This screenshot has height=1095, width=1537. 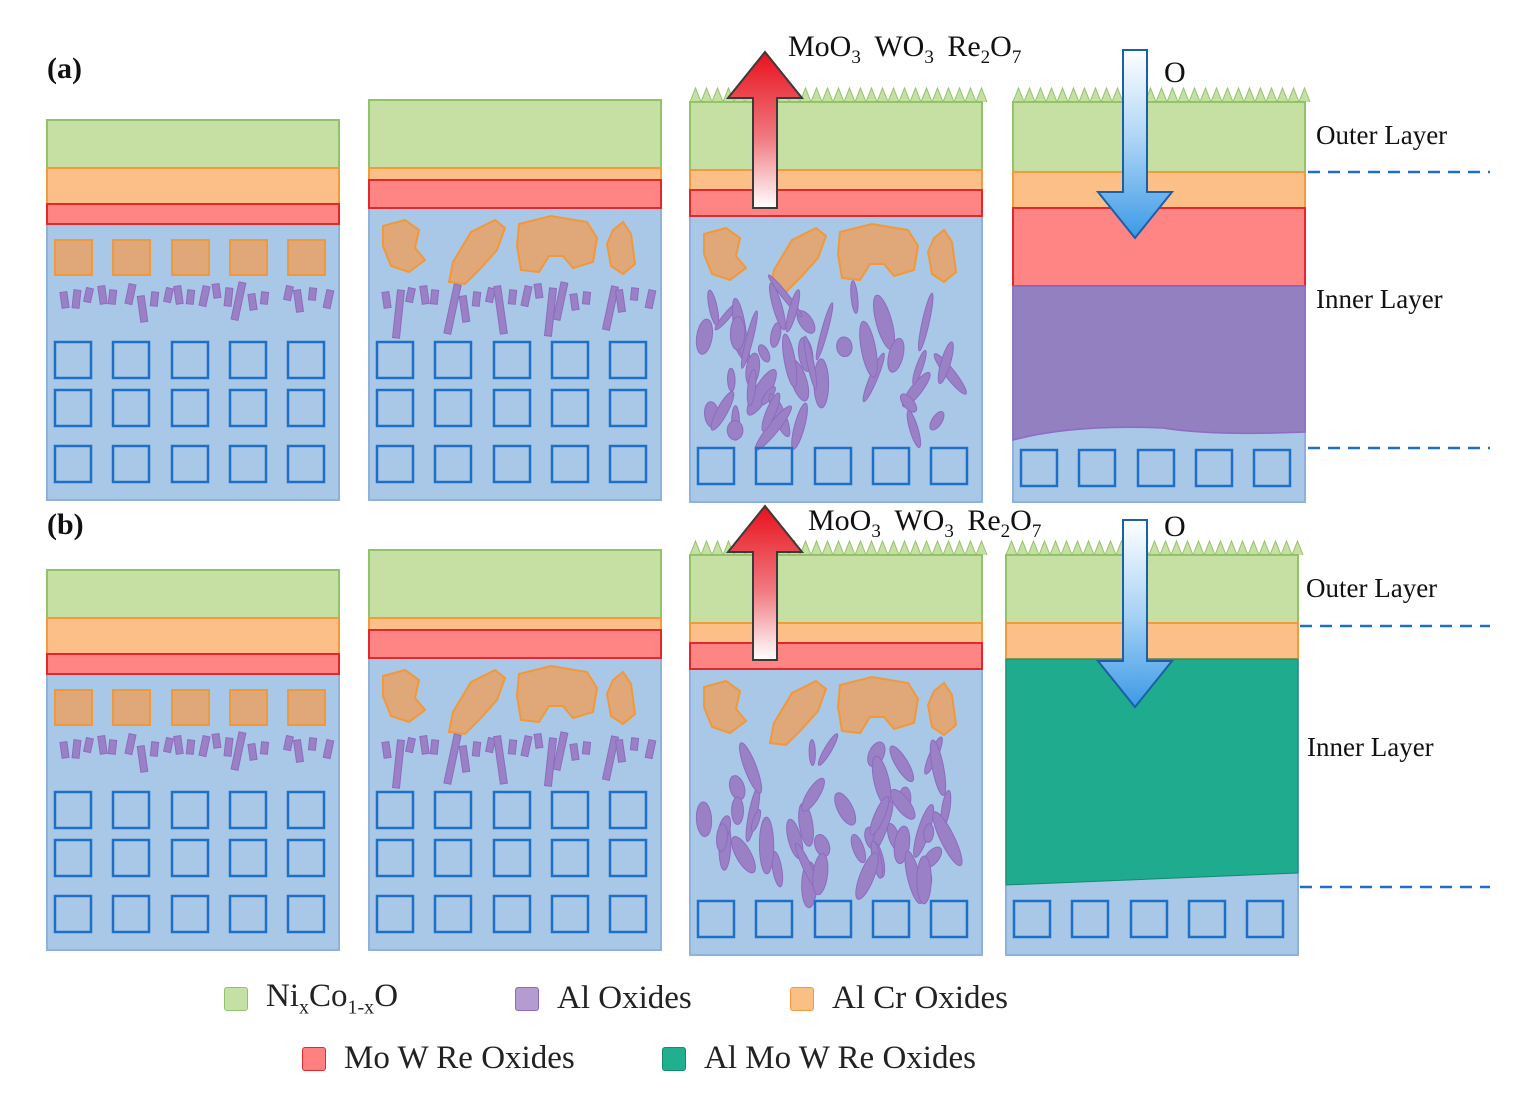 What do you see at coordinates (1175, 526) in the screenshot?
I see `oxygen-label-b: O` at bounding box center [1175, 526].